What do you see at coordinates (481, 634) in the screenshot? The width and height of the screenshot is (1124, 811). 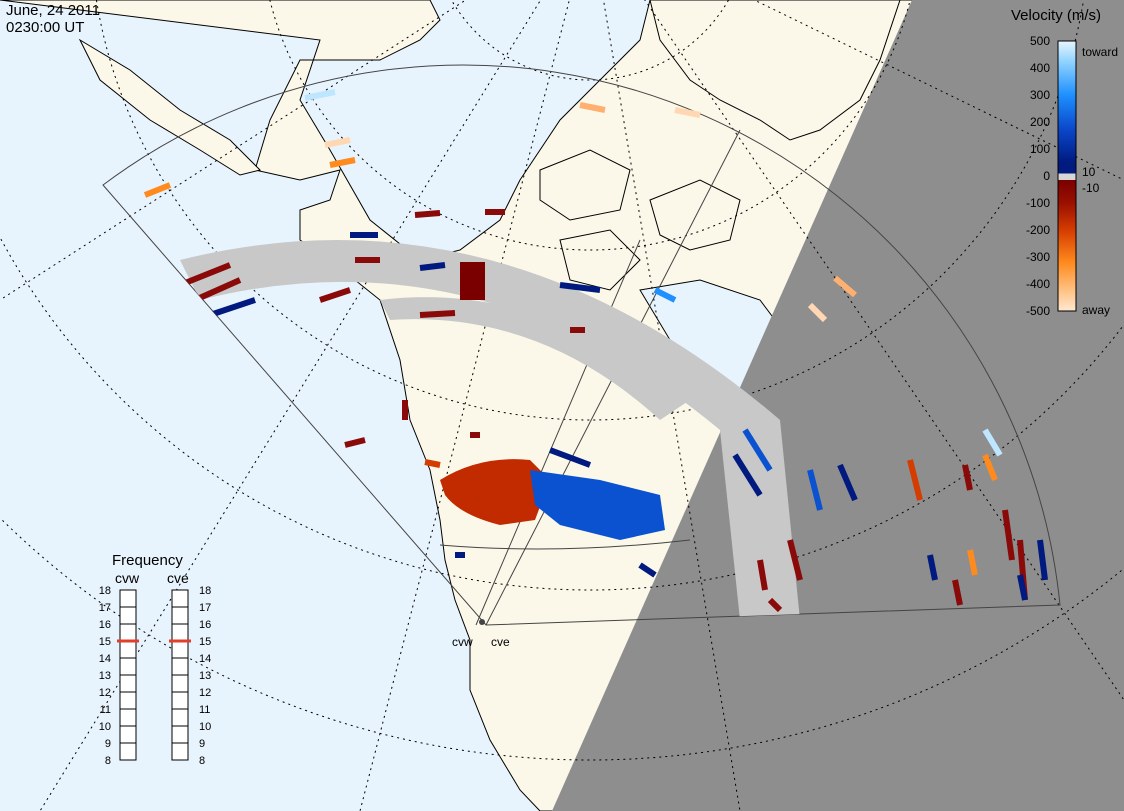 I see `radar-sites: cvw cve` at bounding box center [481, 634].